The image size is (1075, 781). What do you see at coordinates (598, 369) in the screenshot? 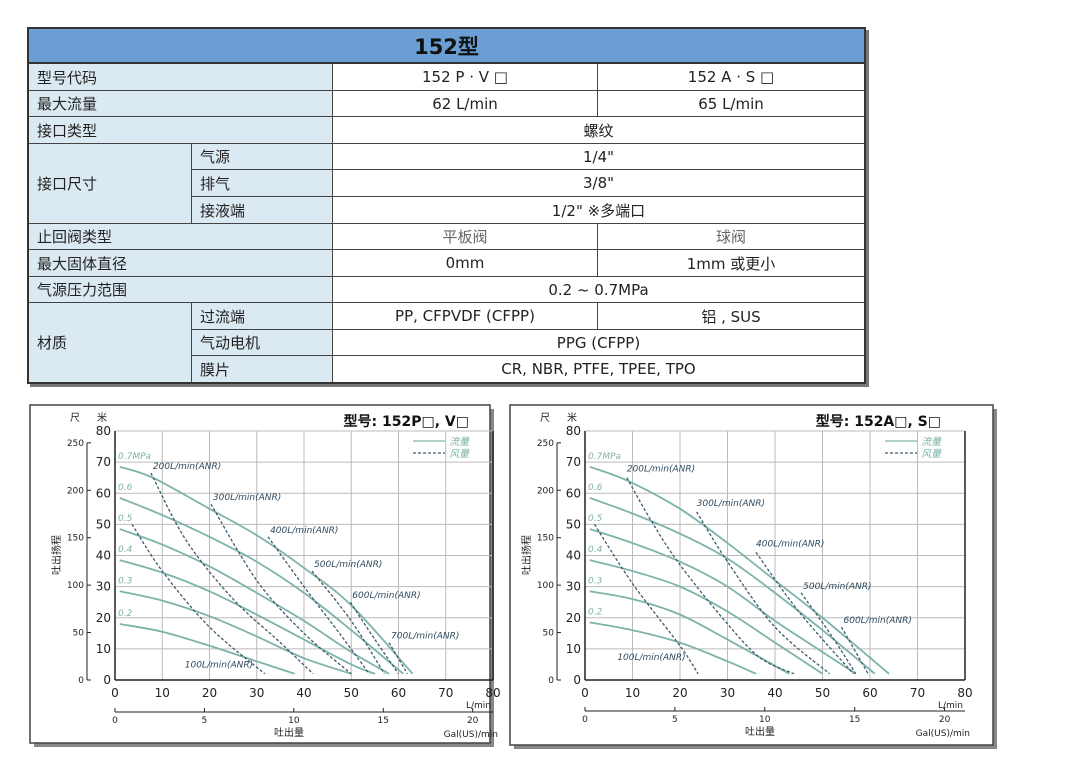
I see `diaphragm-value: CR, NBR, PTFE, TPEE, TPO` at bounding box center [598, 369].